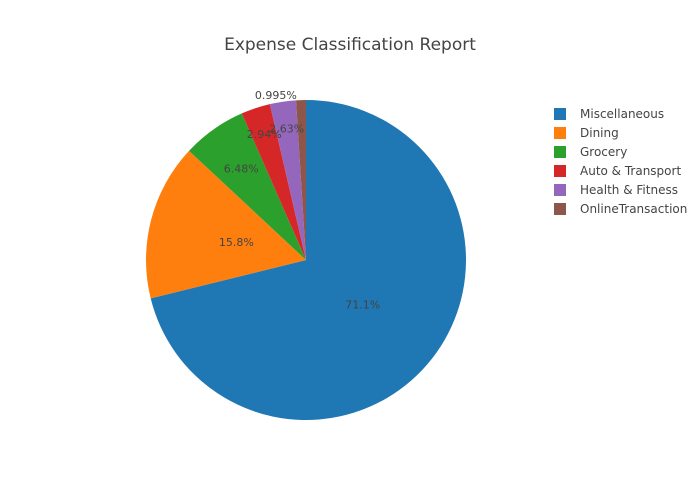 The image size is (700, 500). I want to click on pie-slice-grocery, so click(247, 186).